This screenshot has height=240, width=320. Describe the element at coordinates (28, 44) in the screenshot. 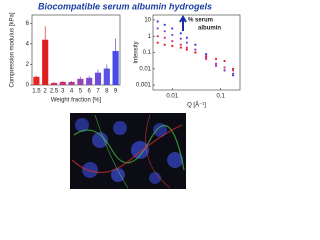

I see `y-tick-label: 4` at that location.